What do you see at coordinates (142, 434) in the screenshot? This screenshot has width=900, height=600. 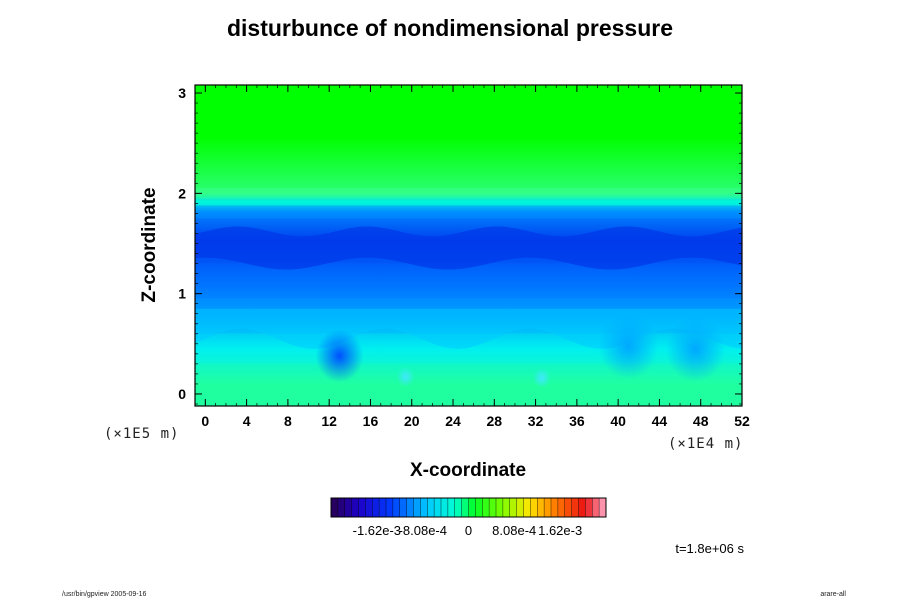 I see `y-axis-unit: (×1E5 m)` at bounding box center [142, 434].